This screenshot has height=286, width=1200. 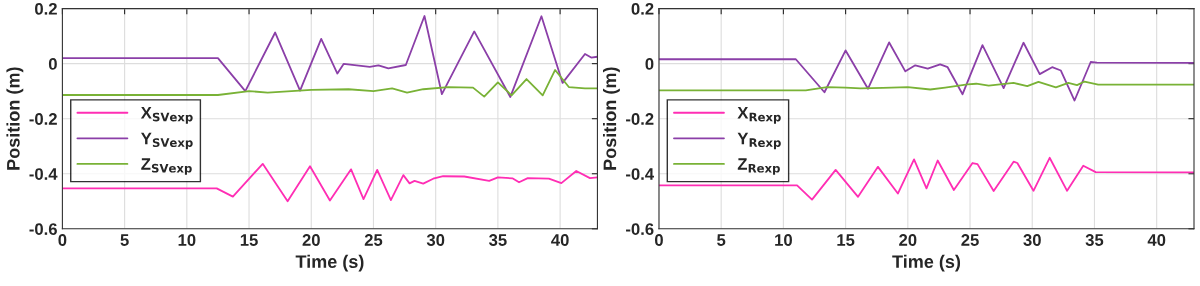 What do you see at coordinates (758, 166) in the screenshot?
I see `legend-label: Z$_{Rexp}$` at bounding box center [758, 166].